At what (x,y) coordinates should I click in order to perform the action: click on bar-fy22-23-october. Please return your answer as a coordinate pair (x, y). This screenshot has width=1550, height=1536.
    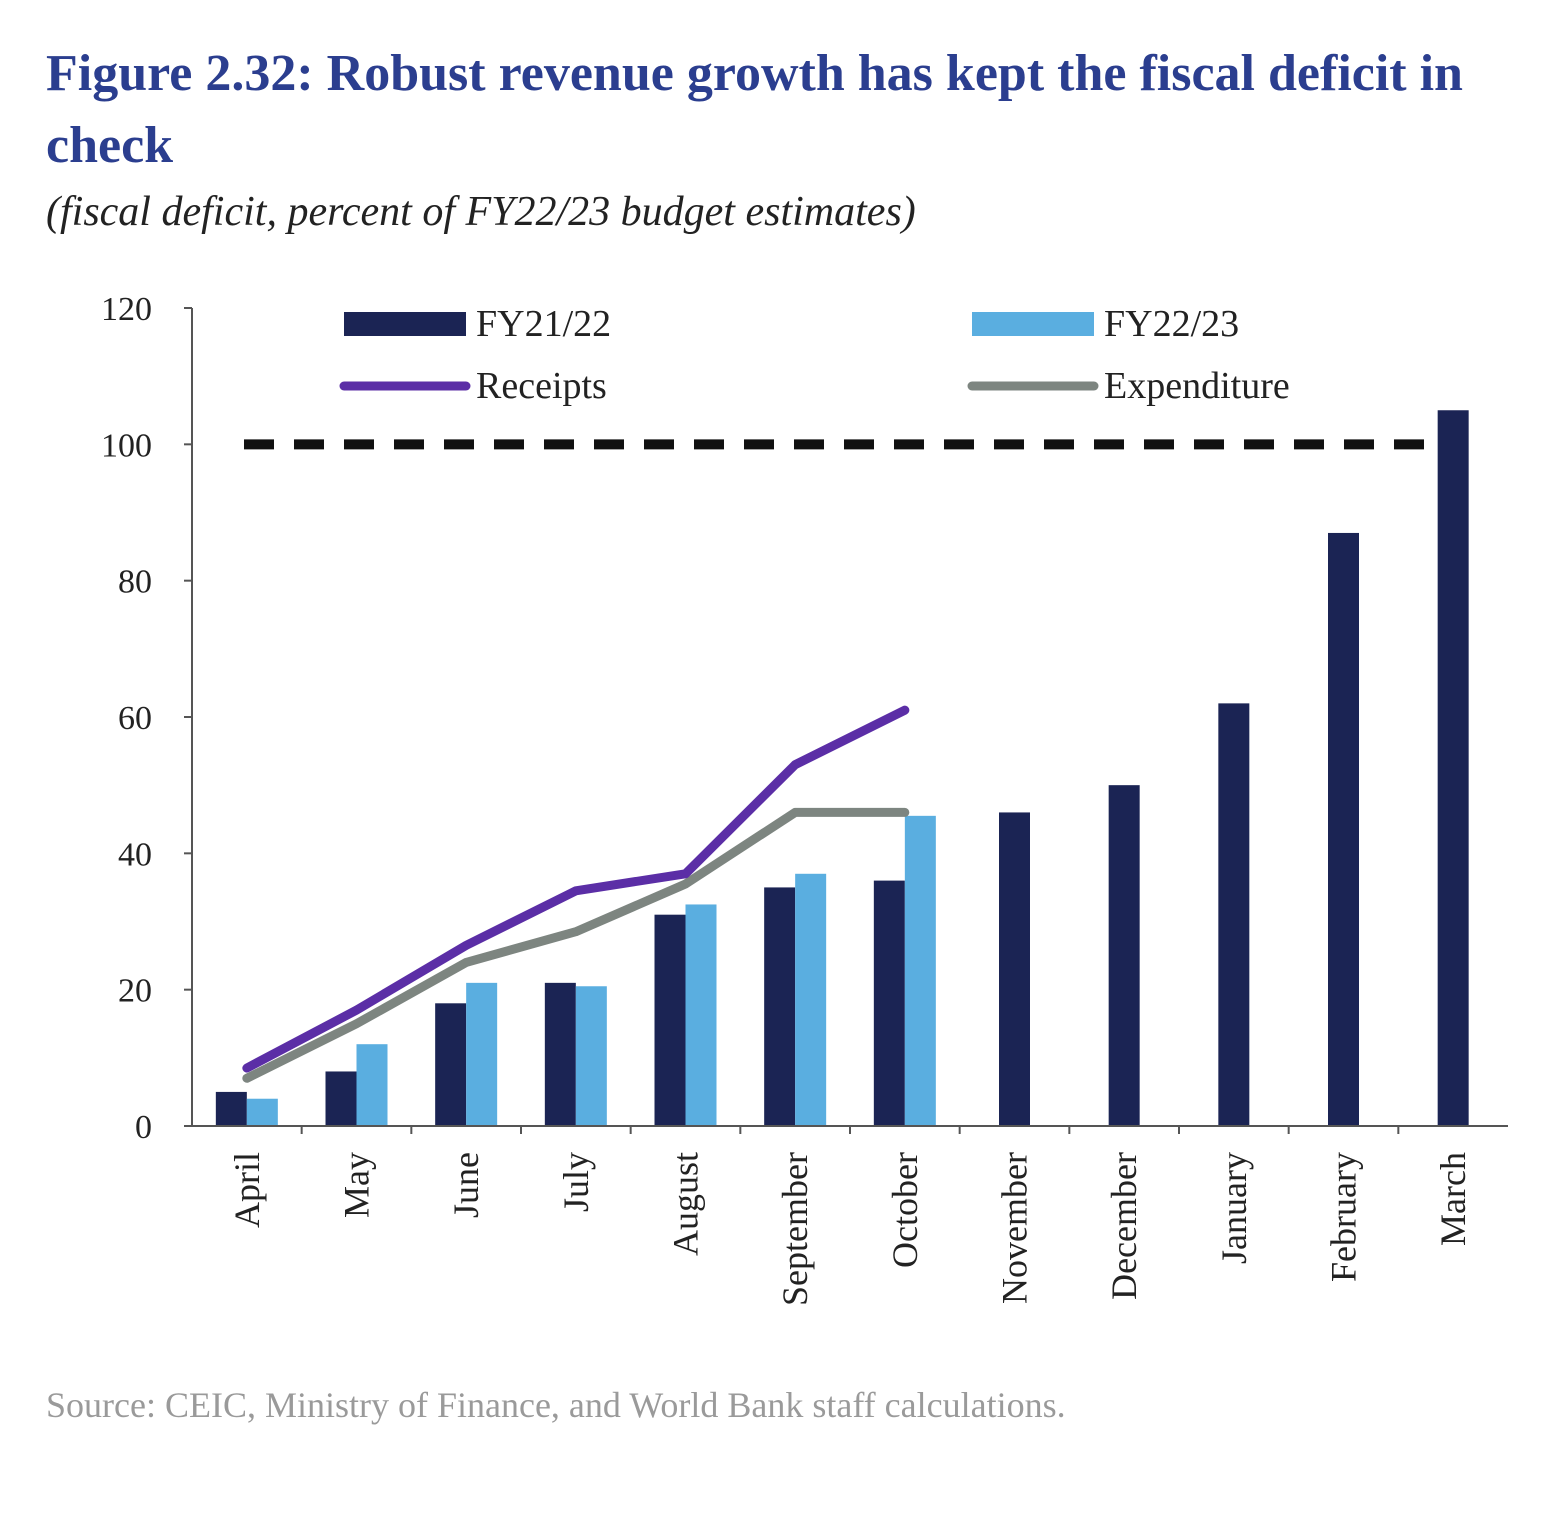
    Looking at the image, I should click on (920, 970).